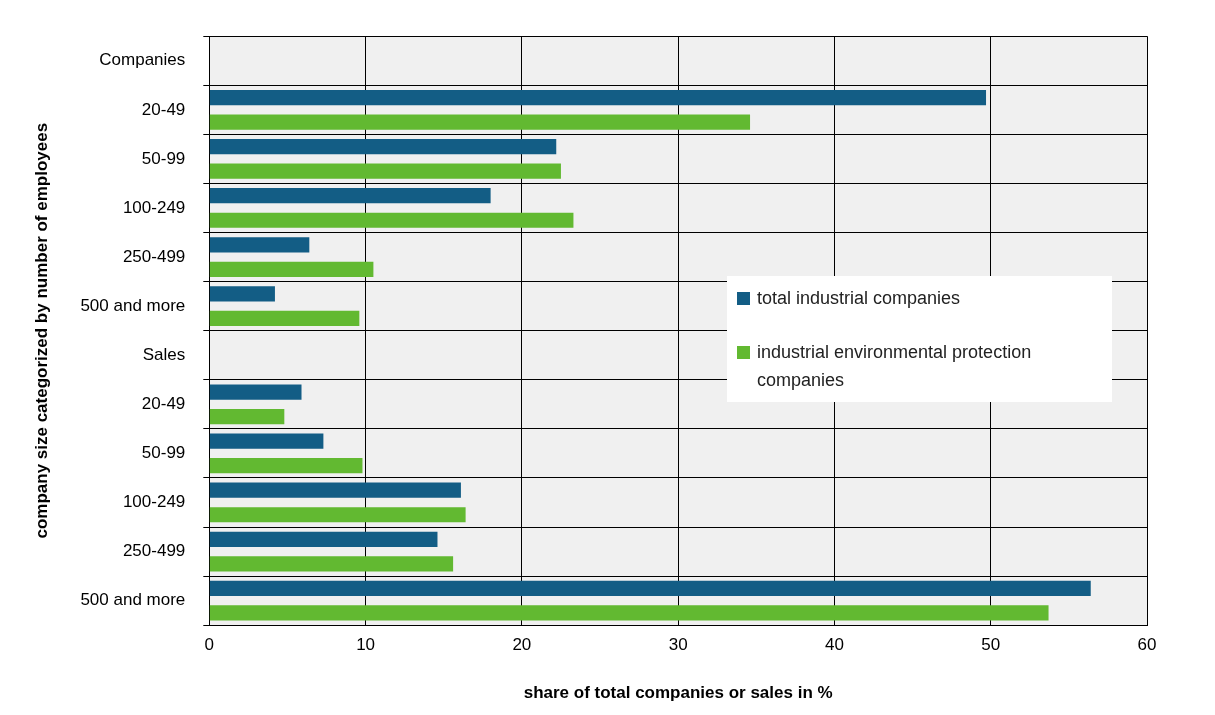 This screenshot has width=1215, height=715. What do you see at coordinates (859, 298) in the screenshot?
I see `legend-label: total industrial companies` at bounding box center [859, 298].